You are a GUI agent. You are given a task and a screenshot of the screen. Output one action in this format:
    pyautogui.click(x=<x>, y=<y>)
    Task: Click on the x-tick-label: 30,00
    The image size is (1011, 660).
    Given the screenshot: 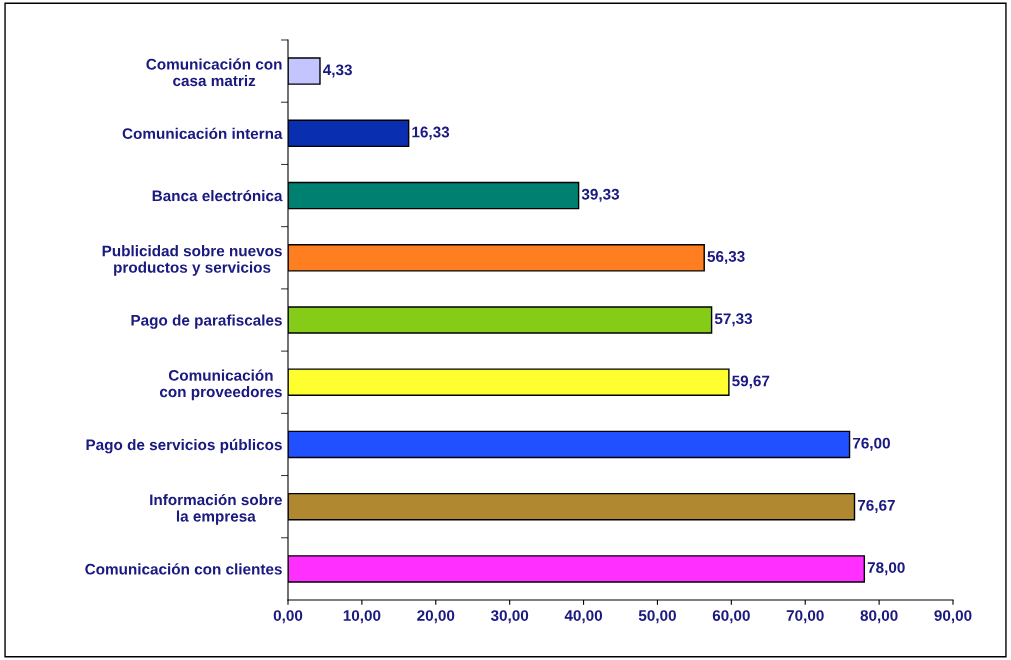 What is the action you would take?
    pyautogui.click(x=509, y=617)
    